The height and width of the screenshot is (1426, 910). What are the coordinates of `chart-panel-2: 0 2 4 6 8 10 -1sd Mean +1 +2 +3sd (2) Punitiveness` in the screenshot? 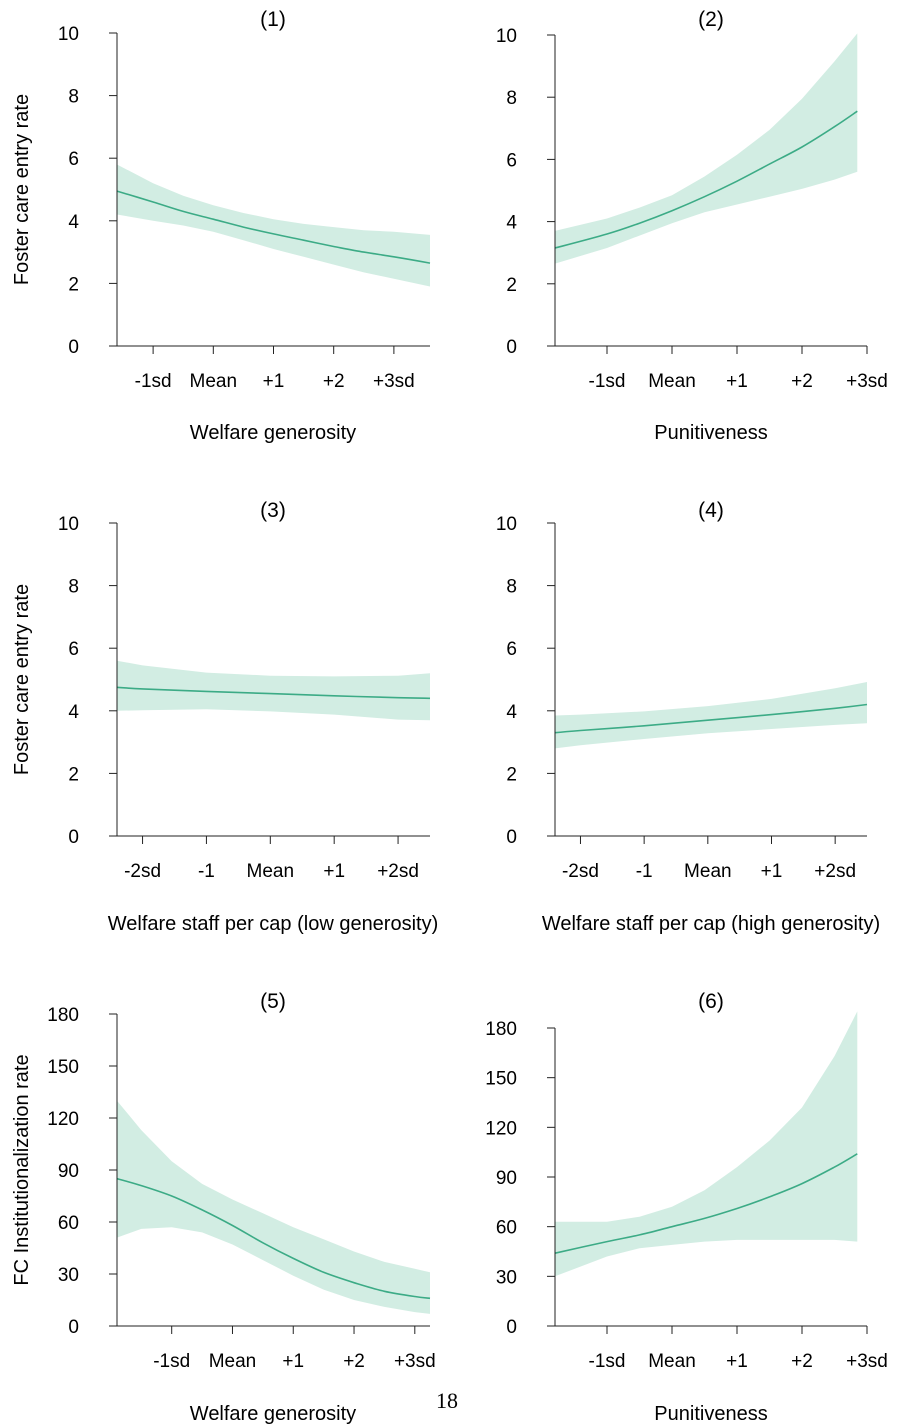 It's located at (692, 226).